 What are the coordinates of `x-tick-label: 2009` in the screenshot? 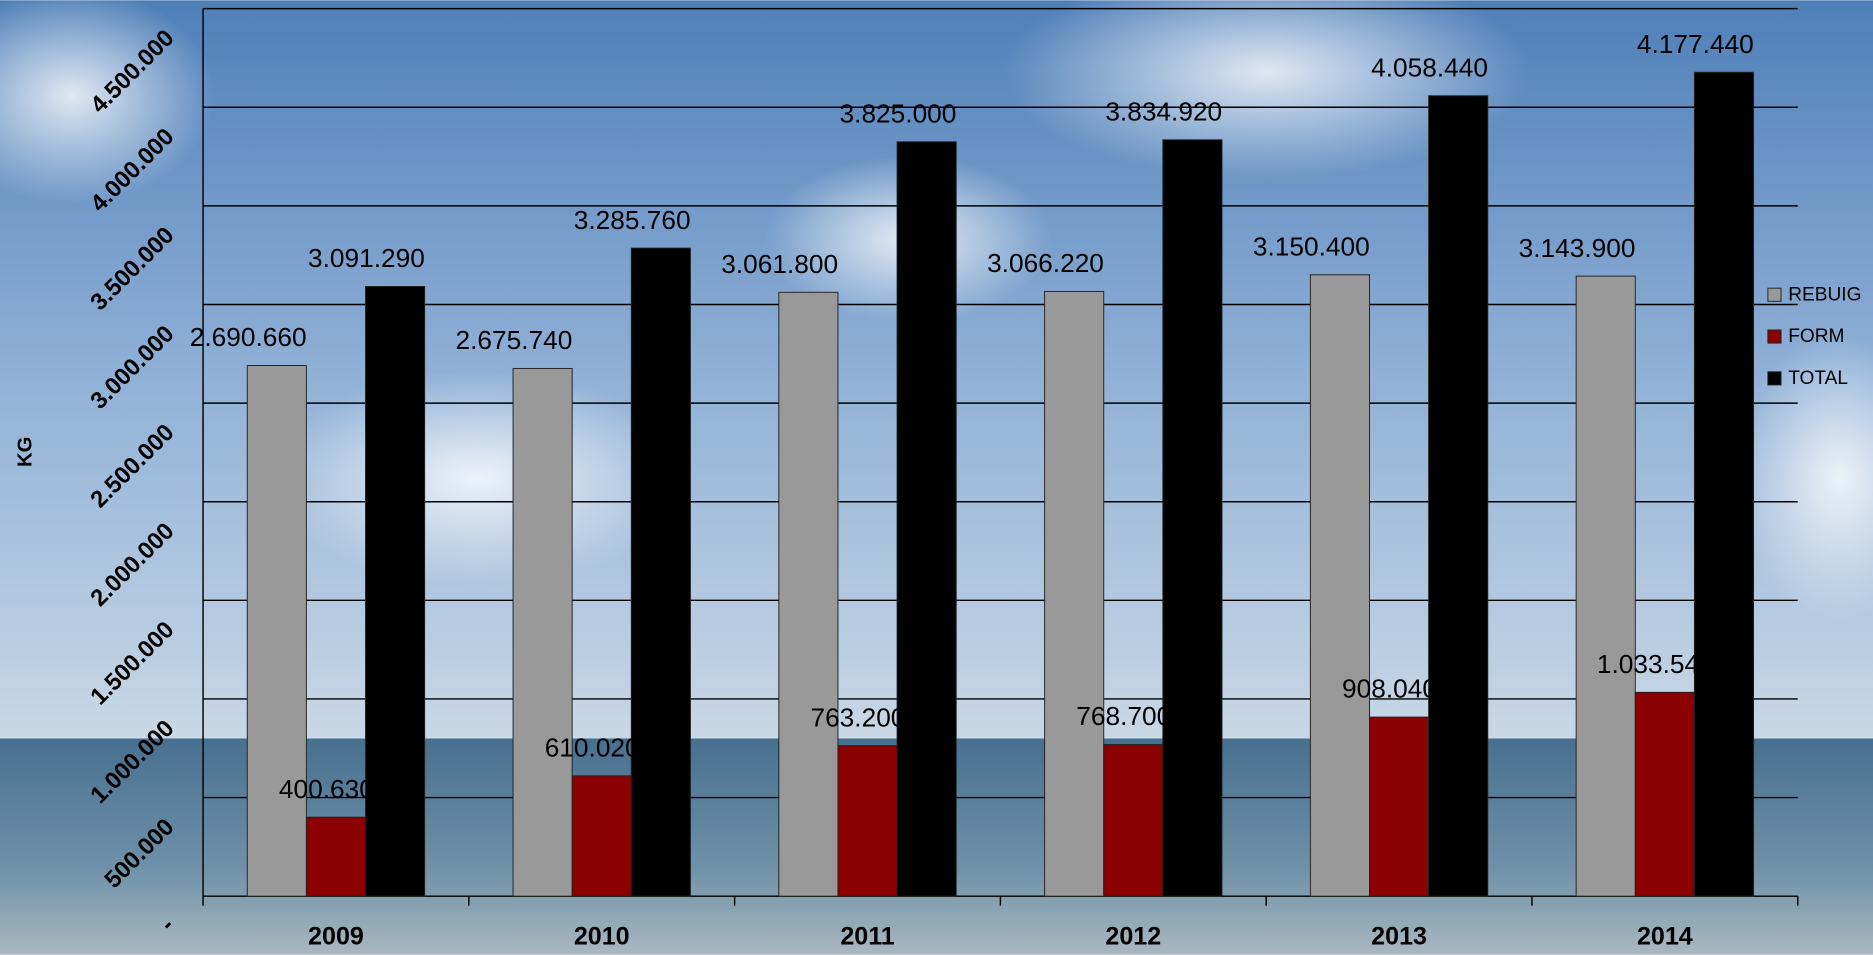 It's located at (336, 937).